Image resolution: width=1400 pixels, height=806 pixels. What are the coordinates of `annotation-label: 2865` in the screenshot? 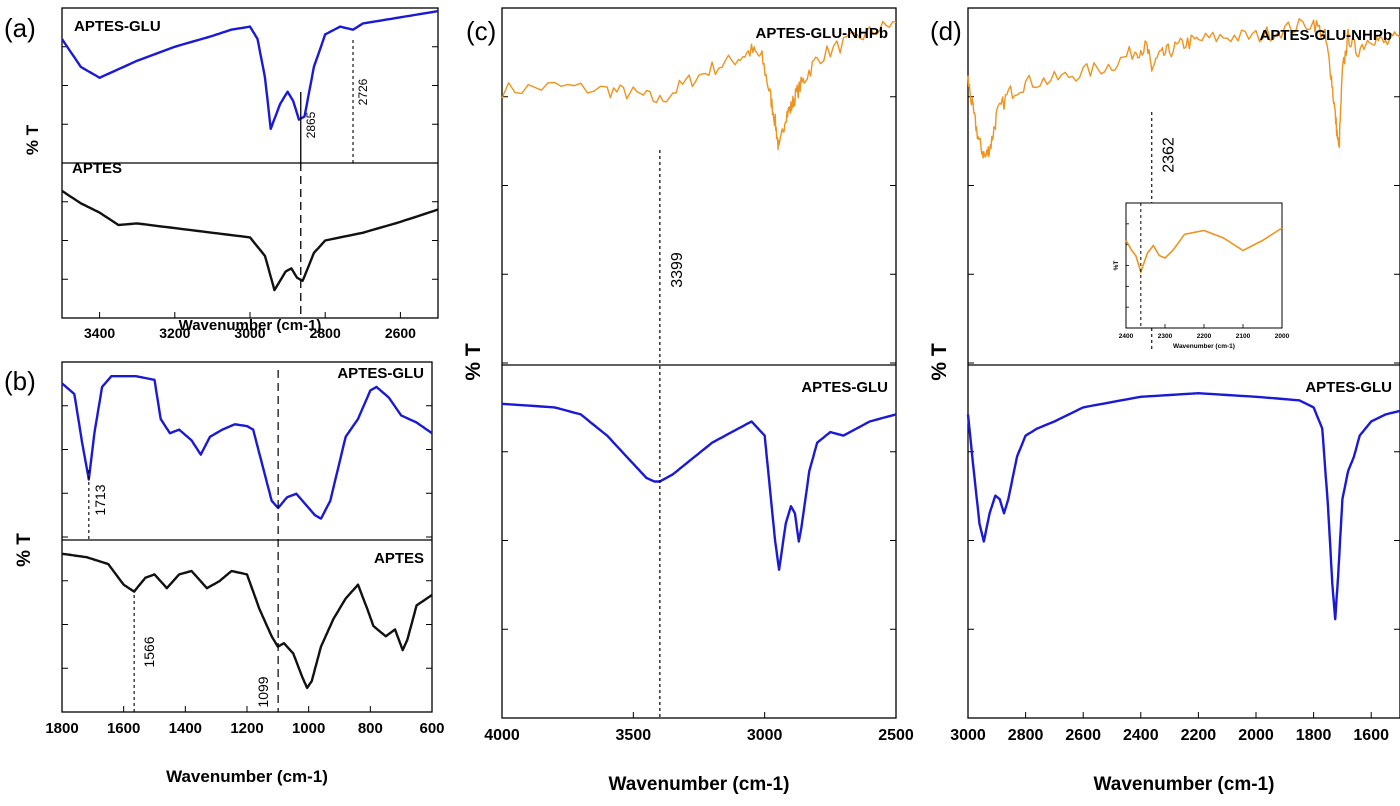 It's located at (311, 124).